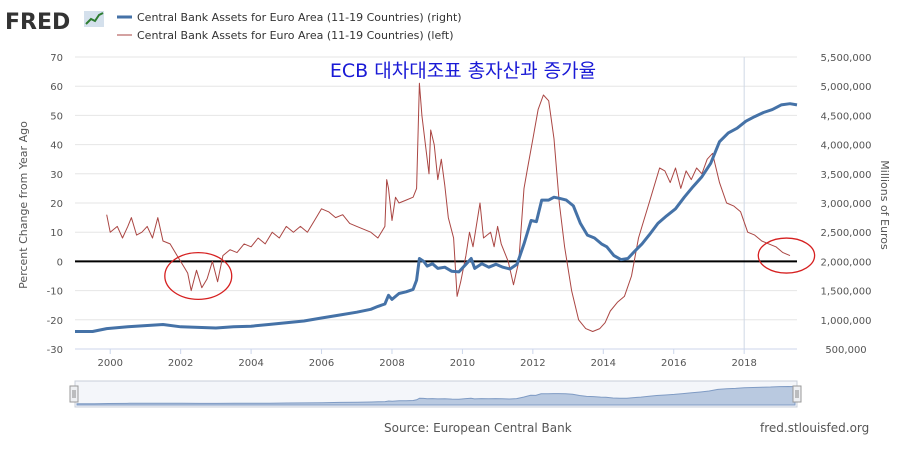 The image size is (910, 452). What do you see at coordinates (37, 22) in the screenshot?
I see `fred-logo: FRED` at bounding box center [37, 22].